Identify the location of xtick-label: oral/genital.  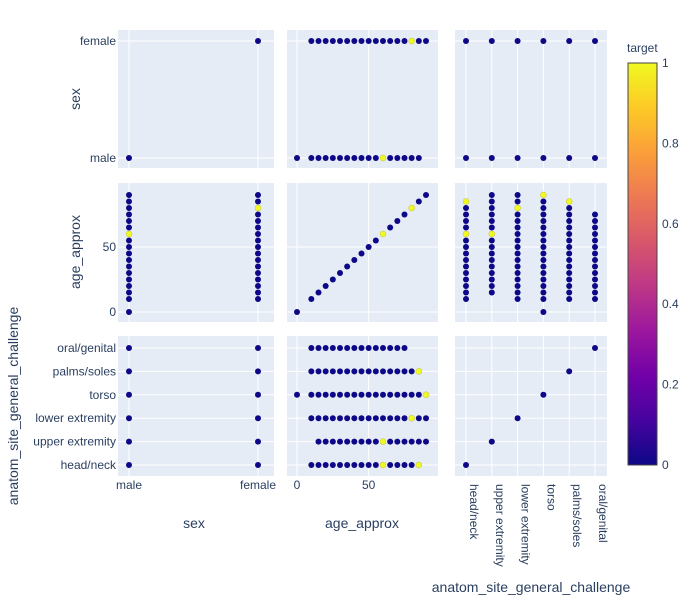
(603, 513).